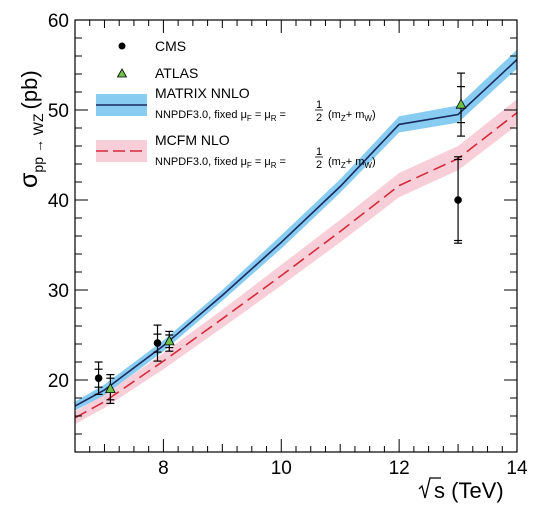  What do you see at coordinates (58, 21) in the screenshot?
I see `y-tick-label: 60` at bounding box center [58, 21].